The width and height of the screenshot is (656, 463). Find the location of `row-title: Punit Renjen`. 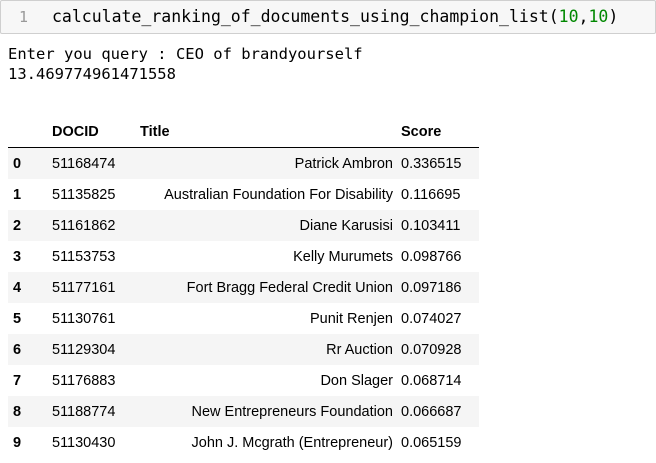

row-title: Punit Renjen is located at coordinates (351, 318).